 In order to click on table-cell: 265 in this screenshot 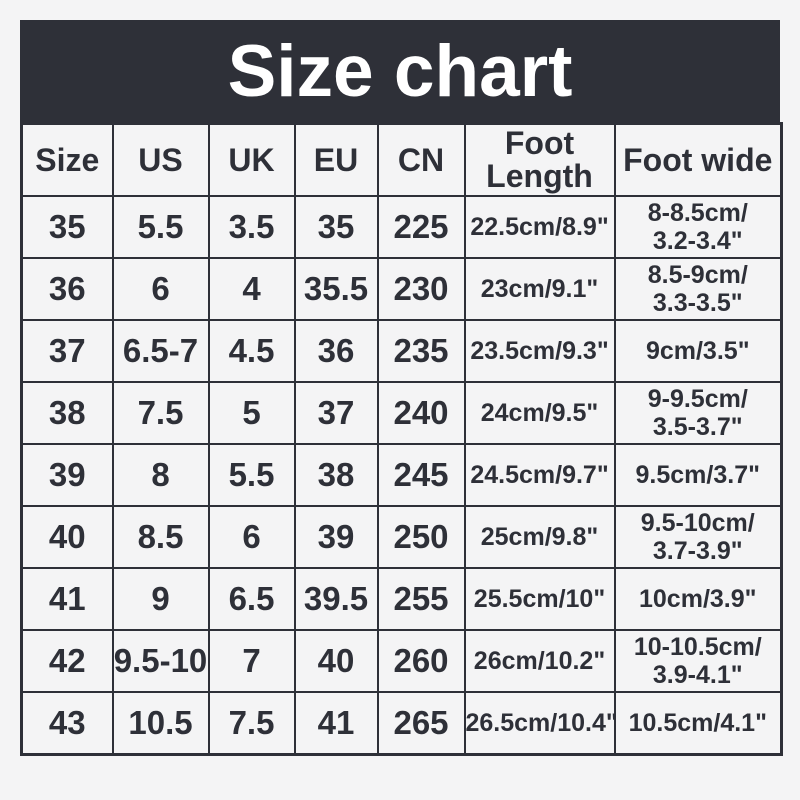, I will do `click(421, 723)`.